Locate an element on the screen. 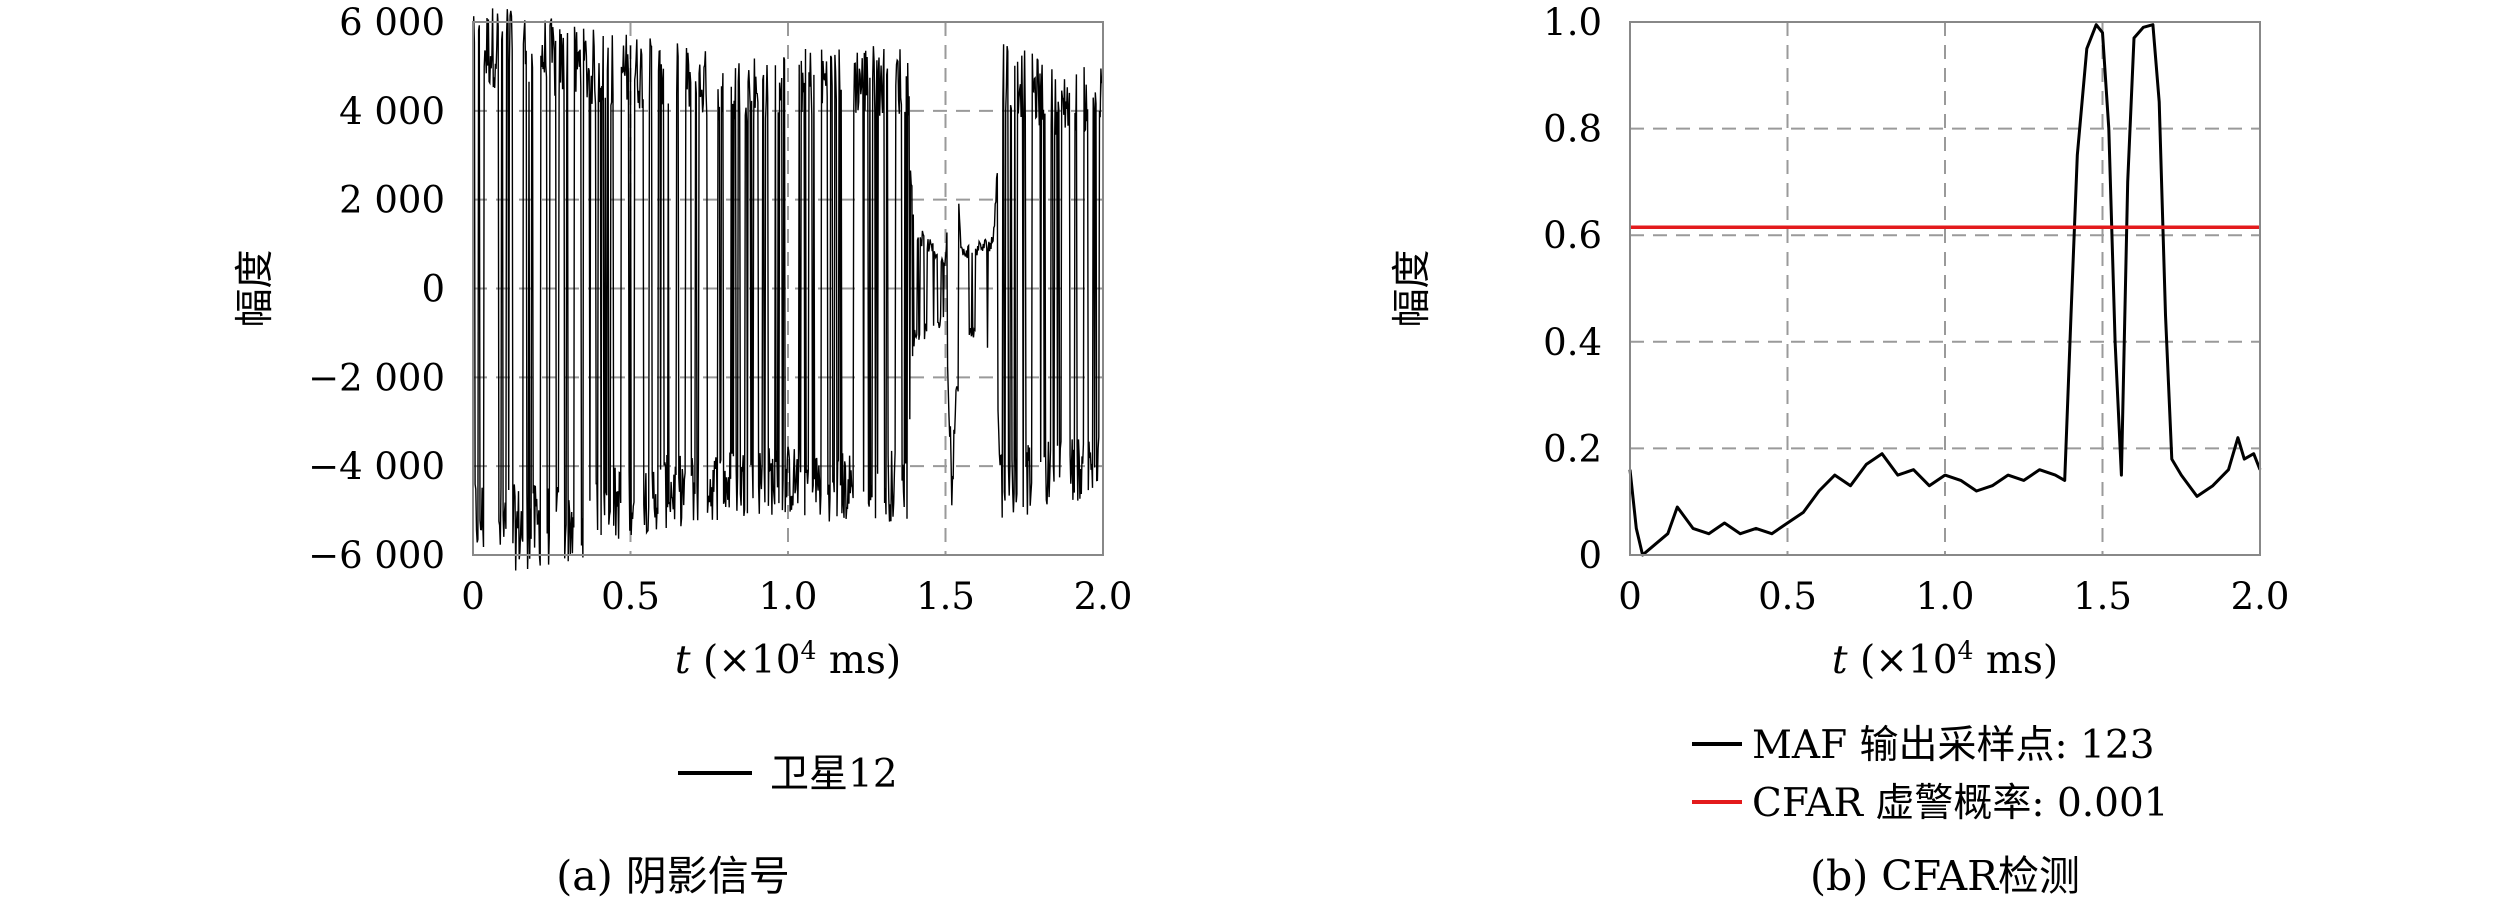 The height and width of the screenshot is (903, 2520). panel-b-y-tick-label: 0 is located at coordinates (1590, 555).